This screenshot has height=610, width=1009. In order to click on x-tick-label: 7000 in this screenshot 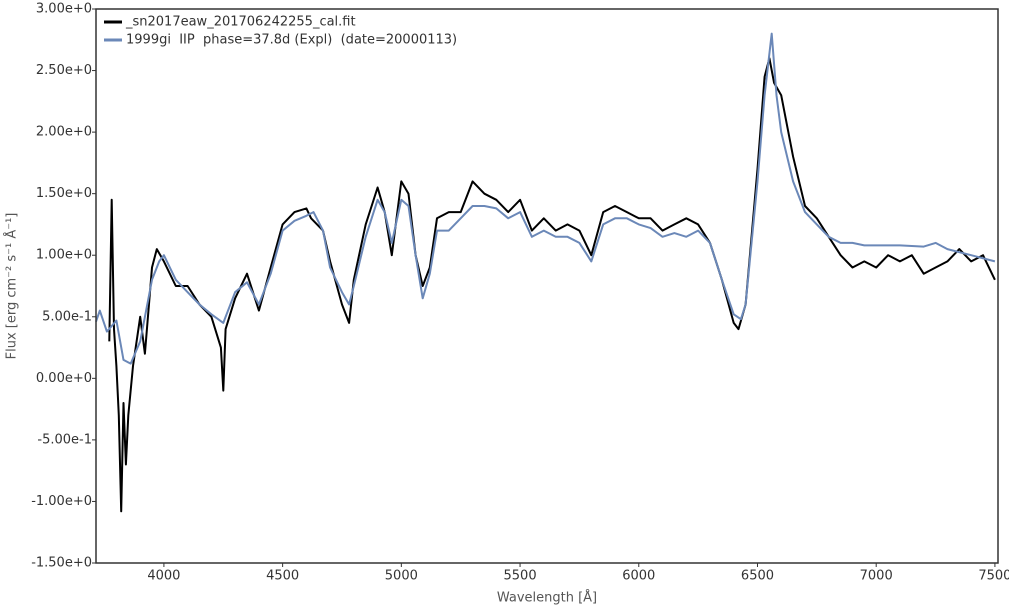, I will do `click(876, 576)`.